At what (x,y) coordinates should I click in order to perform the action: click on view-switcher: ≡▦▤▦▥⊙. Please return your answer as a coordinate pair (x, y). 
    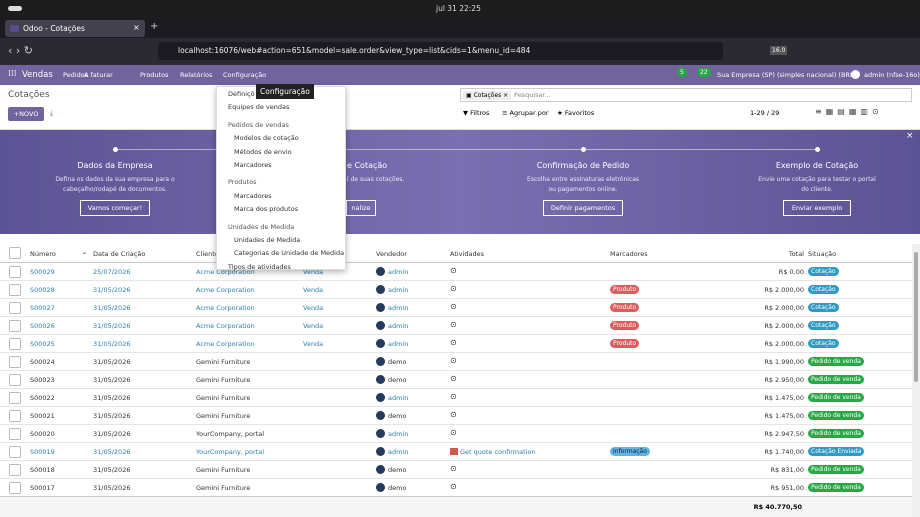
    Looking at the image, I should click on (849, 111).